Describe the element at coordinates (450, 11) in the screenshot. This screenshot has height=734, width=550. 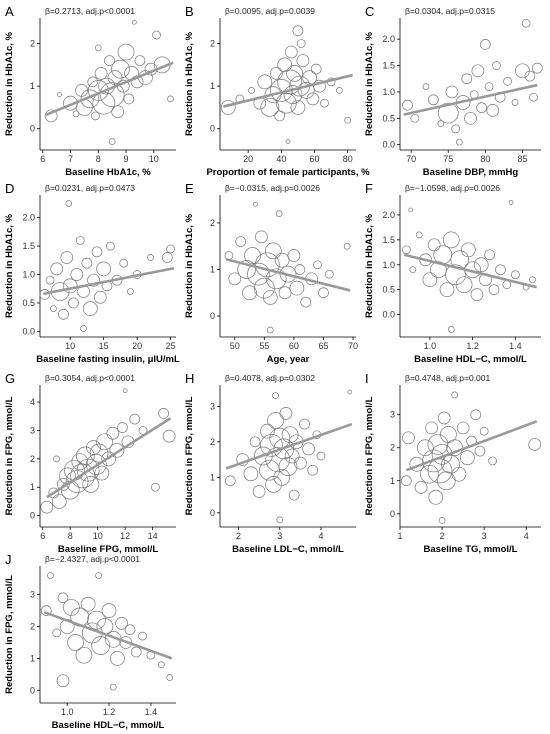
I see `stat-annotation: β=0.0304, adj.p=0.0315` at that location.